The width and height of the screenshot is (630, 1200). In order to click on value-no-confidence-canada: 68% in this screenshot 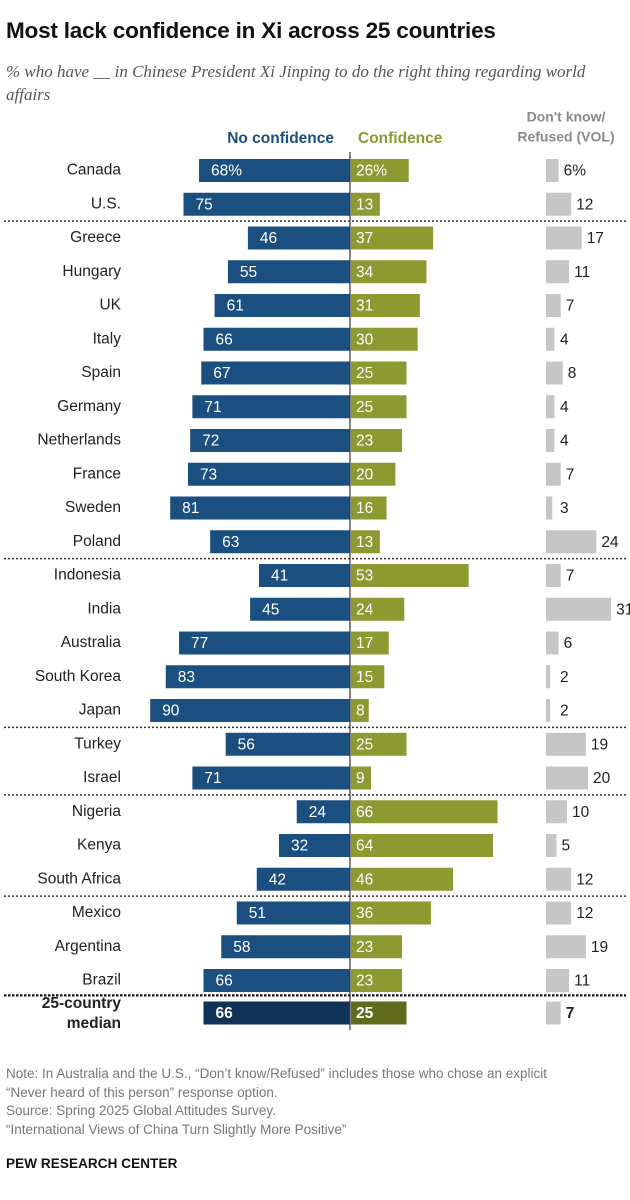, I will do `click(226, 171)`.